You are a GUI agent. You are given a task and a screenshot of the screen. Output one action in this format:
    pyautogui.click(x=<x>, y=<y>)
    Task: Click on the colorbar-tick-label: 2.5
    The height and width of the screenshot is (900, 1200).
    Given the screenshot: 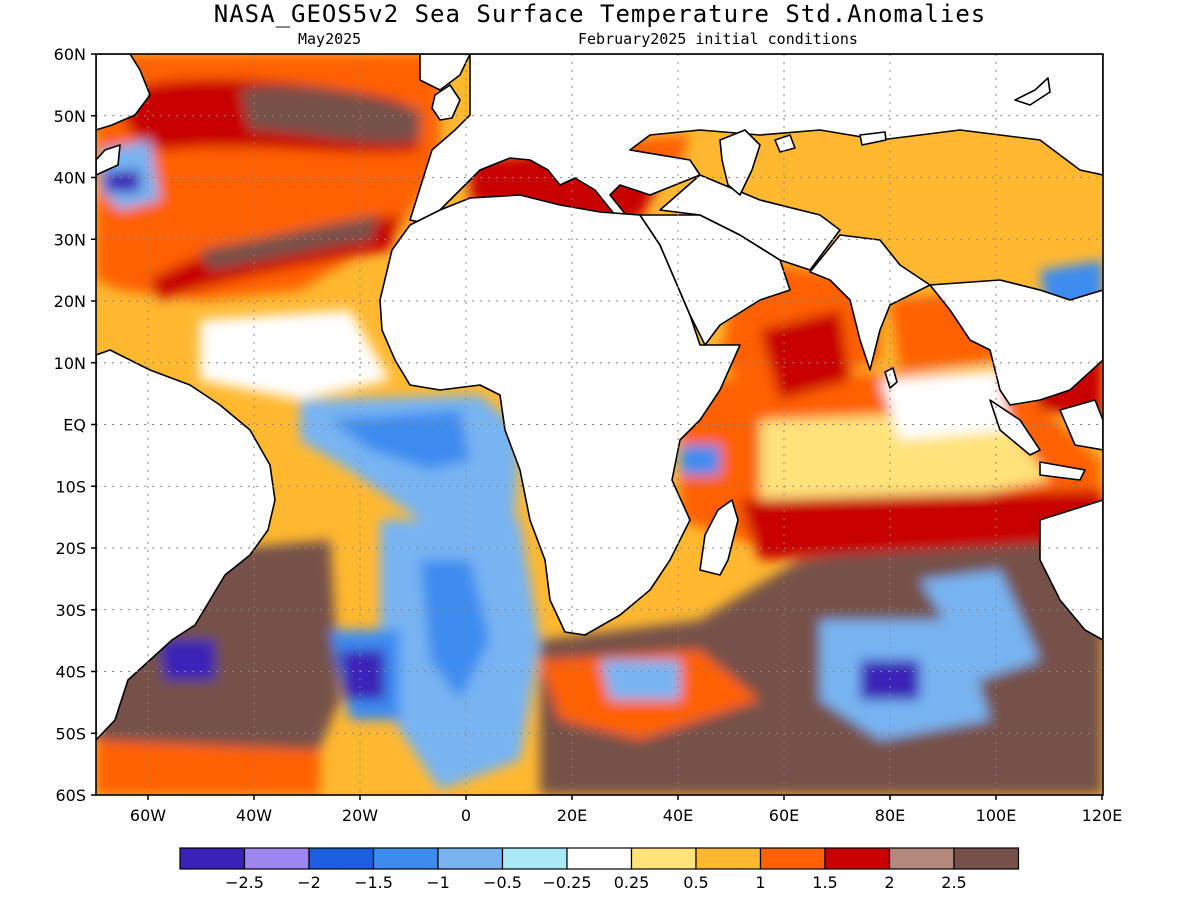 What is the action you would take?
    pyautogui.click(x=953, y=882)
    